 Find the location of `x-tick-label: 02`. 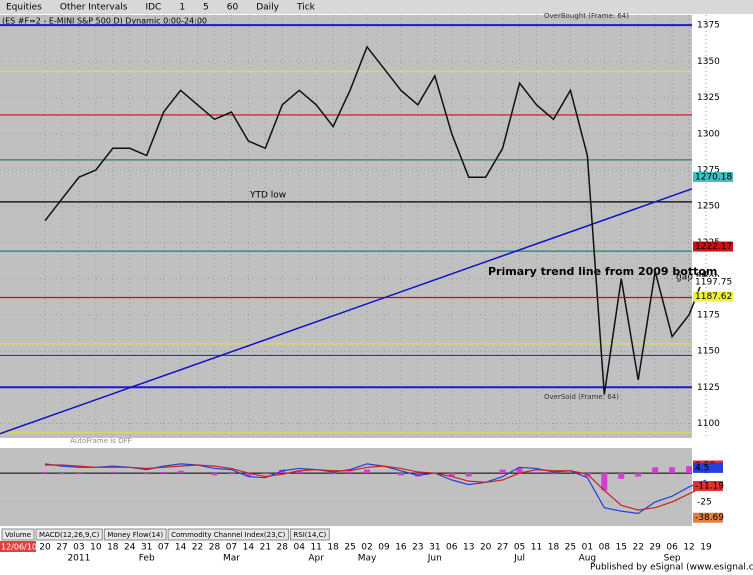

x-tick-label: 02 is located at coordinates (366, 548).